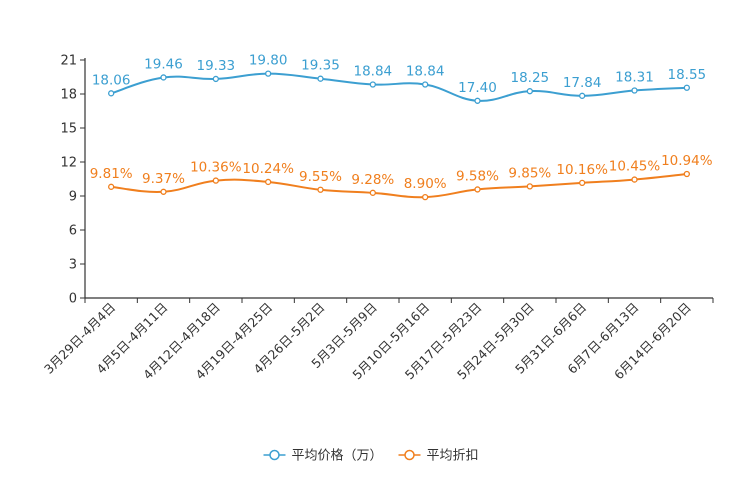 The image size is (744, 496). What do you see at coordinates (529, 173) in the screenshot?
I see `data-label: 9.85%` at bounding box center [529, 173].